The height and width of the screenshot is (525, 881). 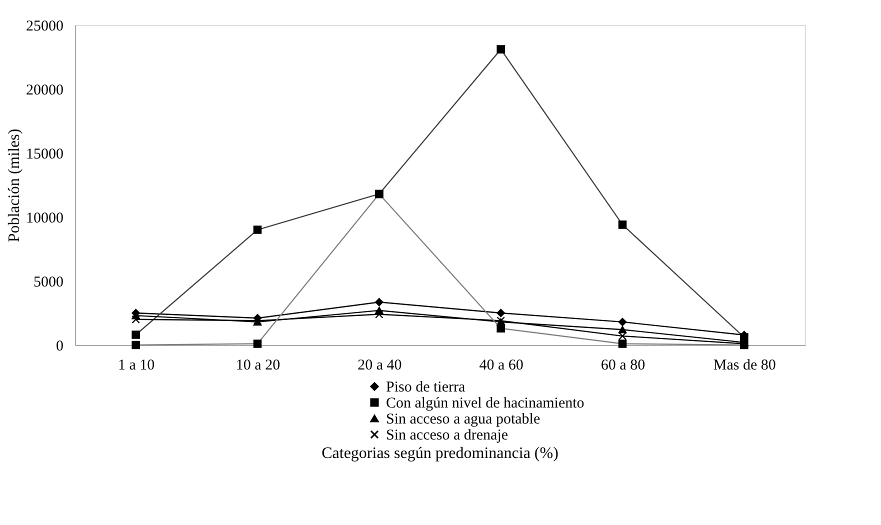 What do you see at coordinates (45, 218) in the screenshot?
I see `y-tick-label: 10000` at bounding box center [45, 218].